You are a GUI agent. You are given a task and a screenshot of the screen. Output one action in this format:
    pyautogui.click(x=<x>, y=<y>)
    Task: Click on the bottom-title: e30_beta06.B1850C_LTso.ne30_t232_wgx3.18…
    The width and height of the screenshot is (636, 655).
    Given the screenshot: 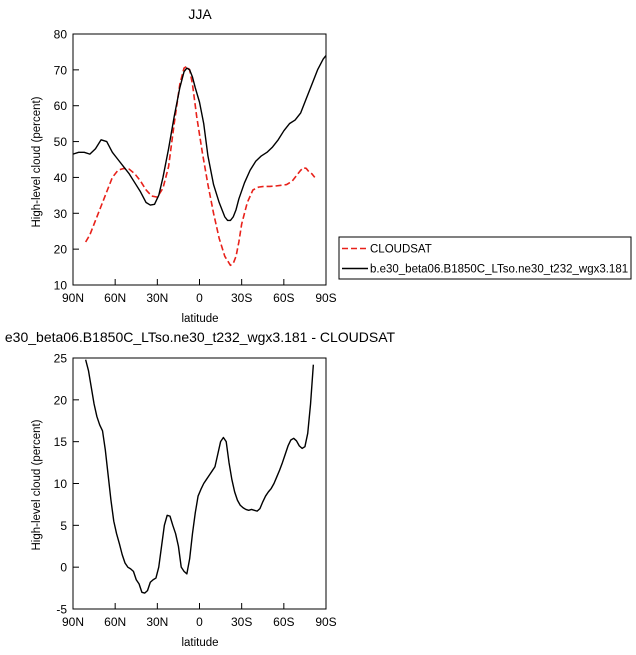 What is the action you would take?
    pyautogui.click(x=200, y=337)
    